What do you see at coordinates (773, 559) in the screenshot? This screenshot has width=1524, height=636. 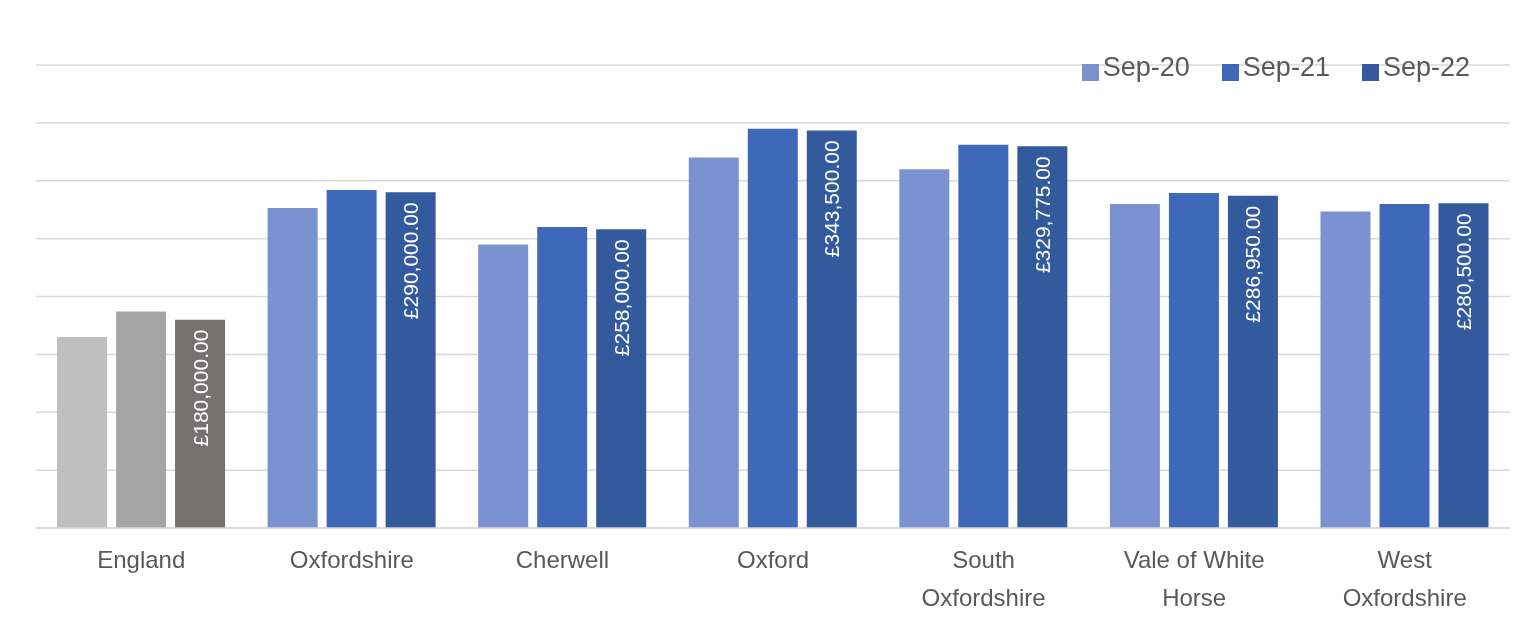 I see `x-tick-label: Oxford` at bounding box center [773, 559].